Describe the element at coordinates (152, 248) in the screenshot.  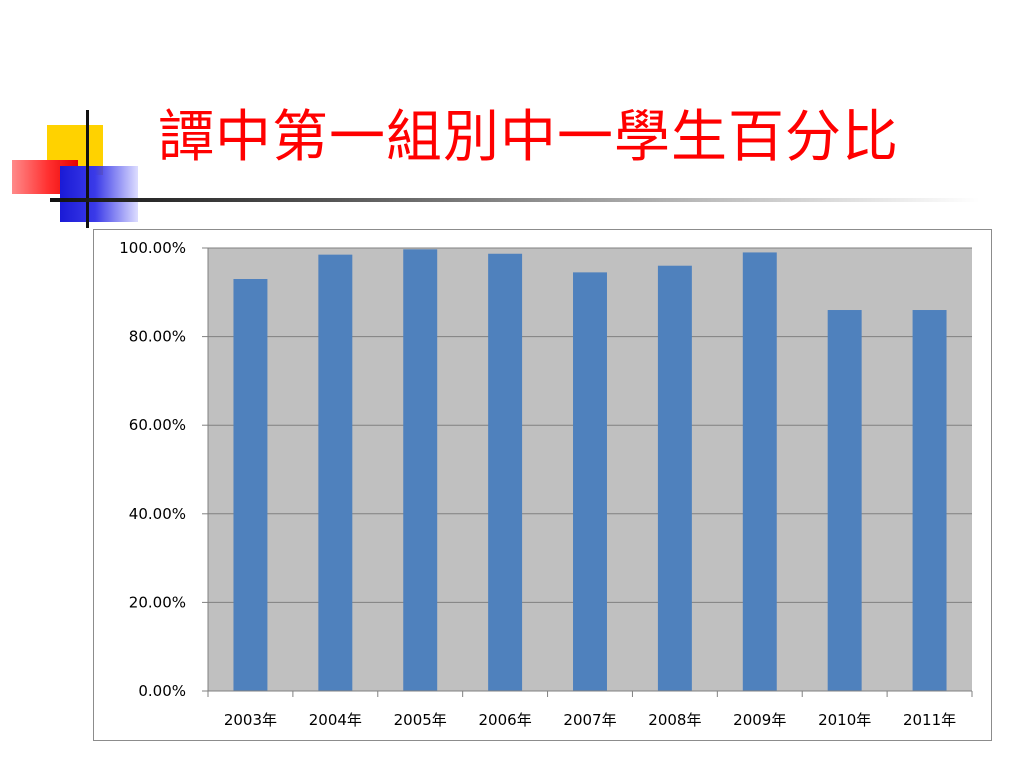
I see `y-tick-label: 100.00%` at that location.